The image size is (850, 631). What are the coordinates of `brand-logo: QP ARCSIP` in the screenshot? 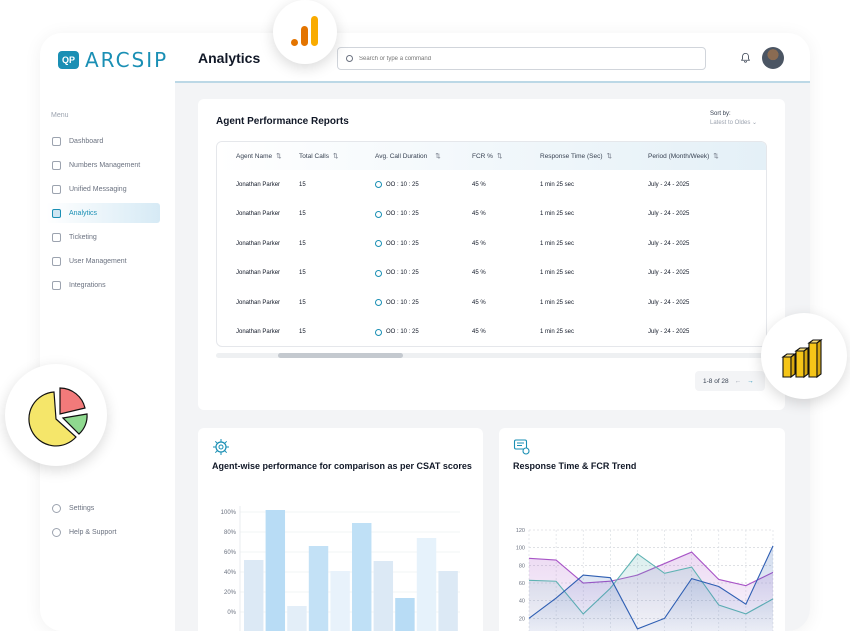 It's located at (113, 60).